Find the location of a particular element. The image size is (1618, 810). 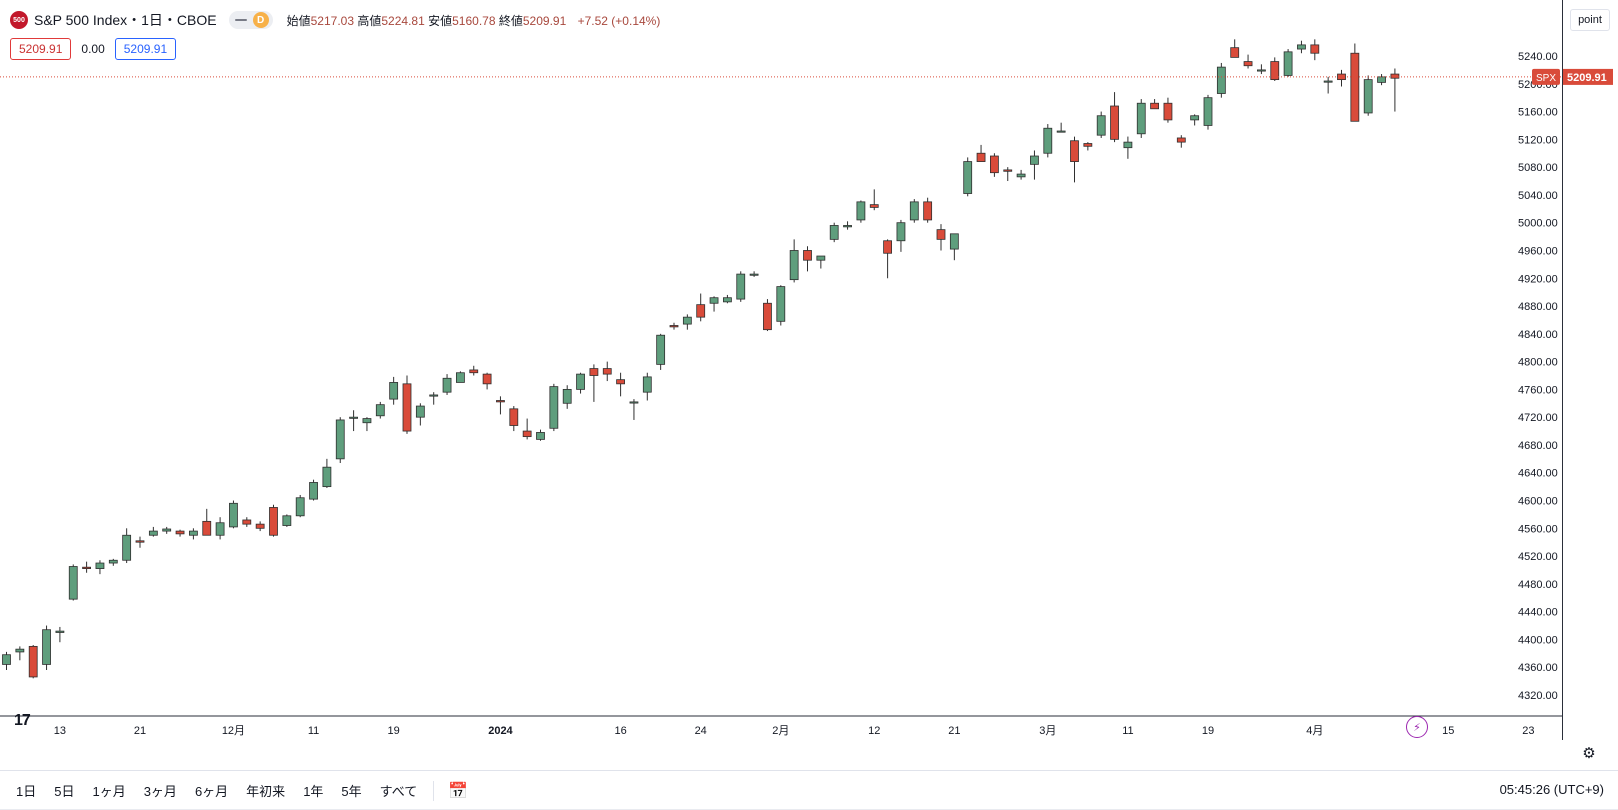

bid-value-box: 5209.91 is located at coordinates (41, 49).